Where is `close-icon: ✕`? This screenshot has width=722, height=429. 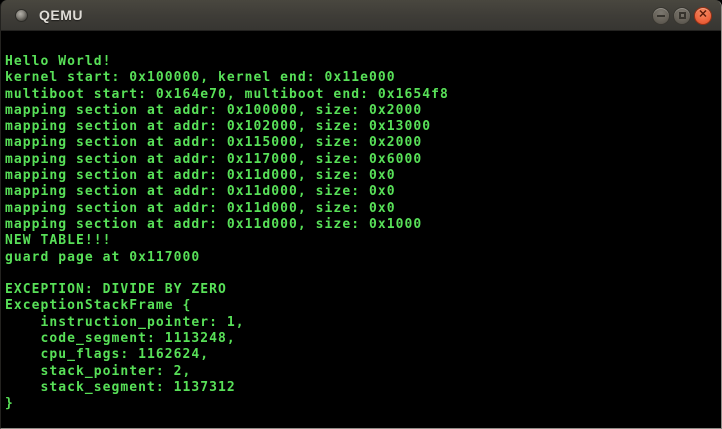
close-icon: ✕ is located at coordinates (703, 14).